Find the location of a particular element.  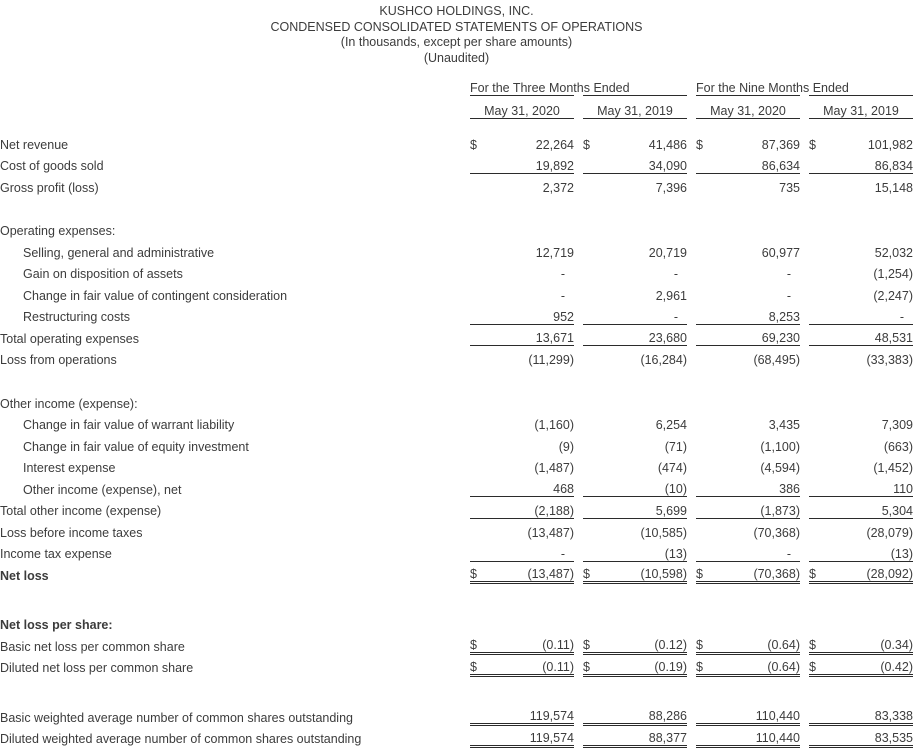

section-header-label: Operating expenses: is located at coordinates (58, 231).